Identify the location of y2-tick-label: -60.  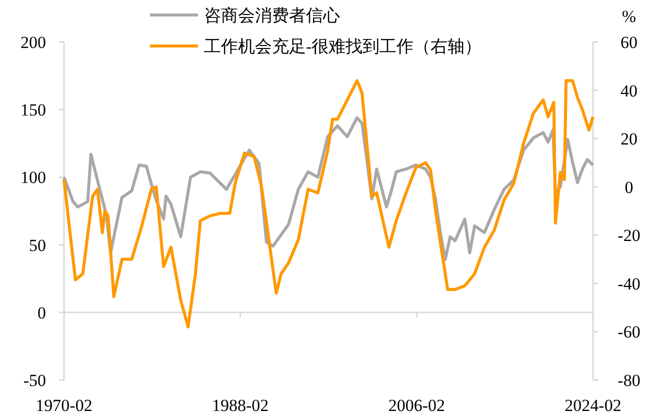
(629, 332).